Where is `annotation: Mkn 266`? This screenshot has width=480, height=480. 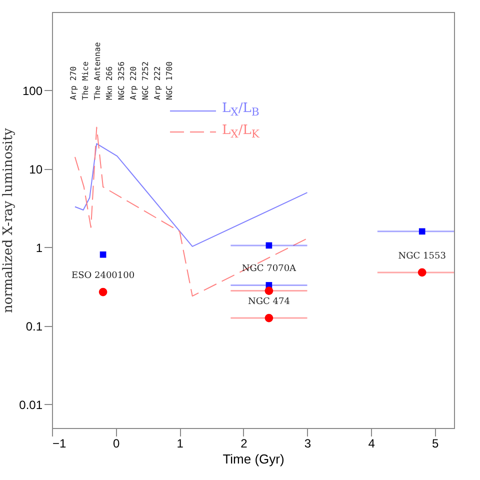 annotation: Mkn 266 is located at coordinates (109, 83).